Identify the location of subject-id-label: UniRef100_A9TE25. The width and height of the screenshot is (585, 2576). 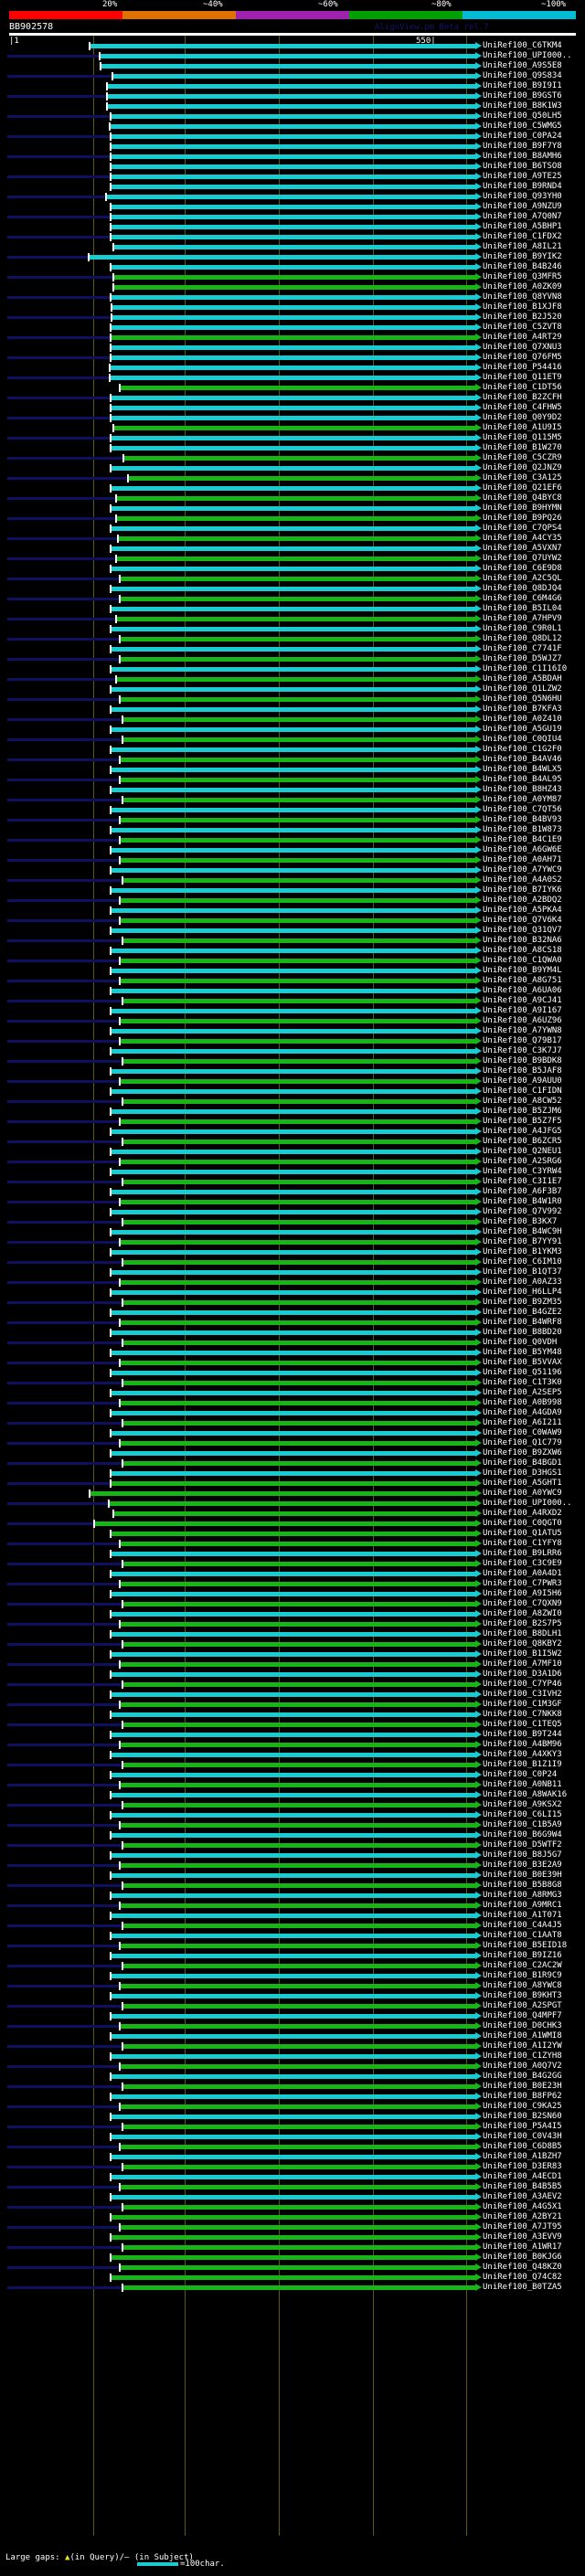
(522, 176).